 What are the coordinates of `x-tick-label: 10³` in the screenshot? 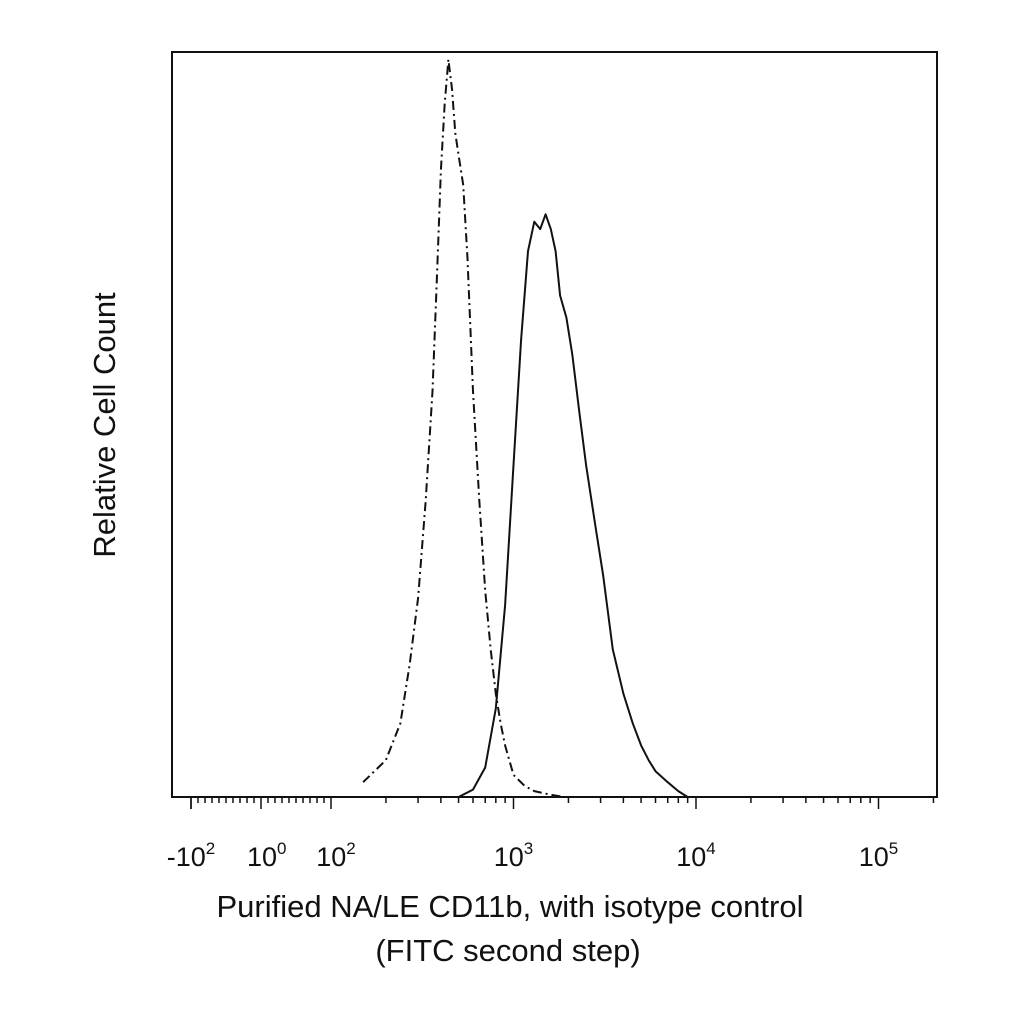 It's located at (514, 855).